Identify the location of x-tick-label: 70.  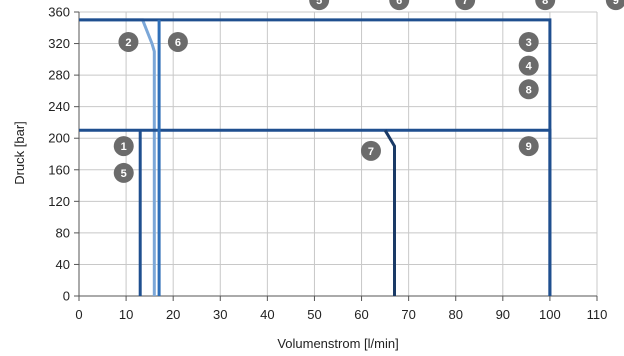
(408, 314).